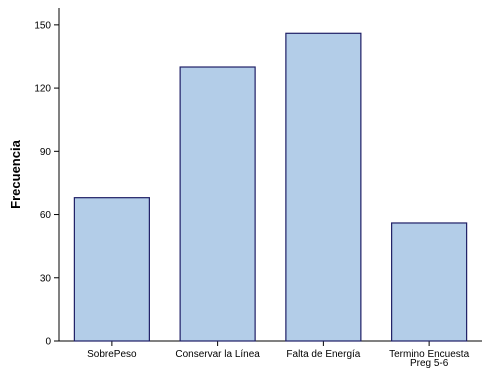  Describe the element at coordinates (46, 152) in the screenshot. I see `y-tick-label: 90` at that location.